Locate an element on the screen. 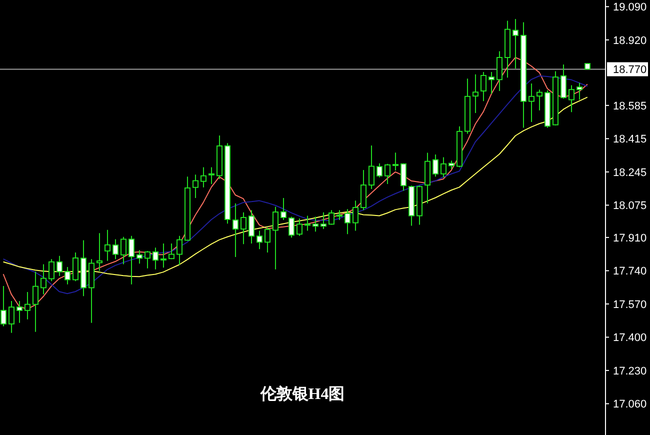 The image size is (650, 435). y-tick-label: 17.060 is located at coordinates (630, 404).